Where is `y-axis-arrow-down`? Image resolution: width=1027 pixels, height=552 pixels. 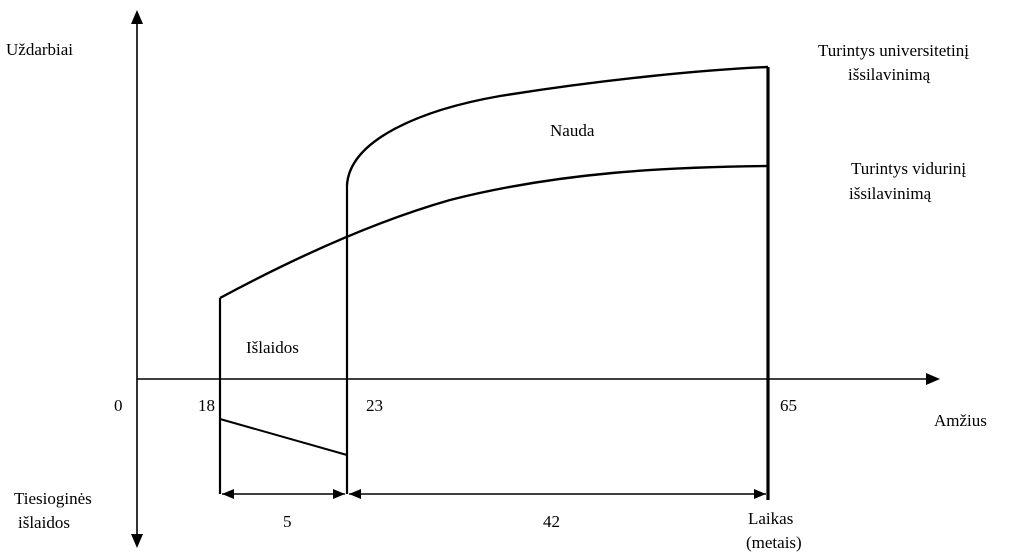 y-axis-arrow-down is located at coordinates (137, 541).